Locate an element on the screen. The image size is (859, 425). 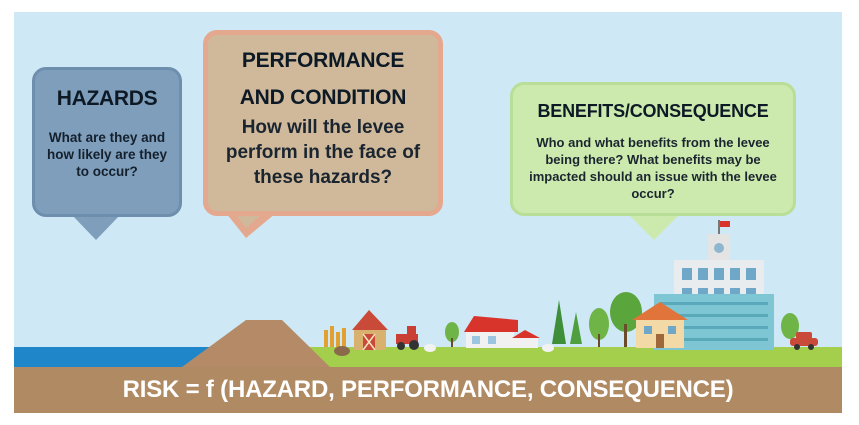
car-icon is located at coordinates (804, 341).